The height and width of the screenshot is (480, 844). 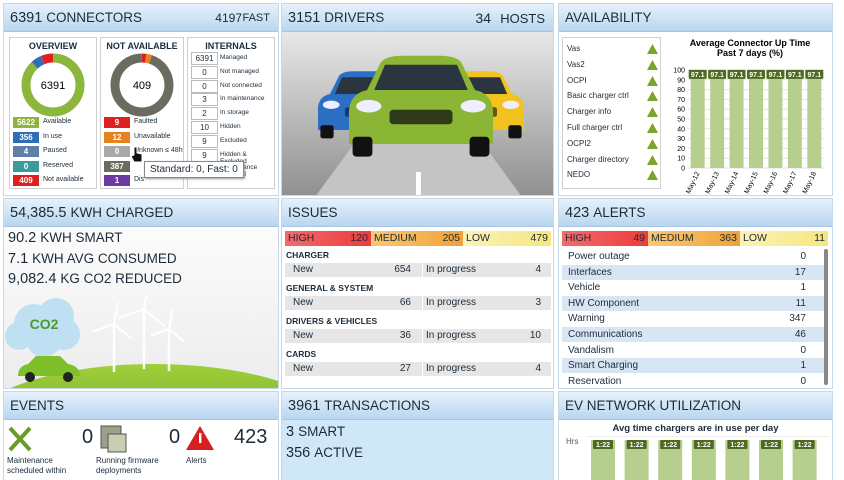 What do you see at coordinates (57, 121) in the screenshot?
I see `legend-label: Available` at bounding box center [57, 121].